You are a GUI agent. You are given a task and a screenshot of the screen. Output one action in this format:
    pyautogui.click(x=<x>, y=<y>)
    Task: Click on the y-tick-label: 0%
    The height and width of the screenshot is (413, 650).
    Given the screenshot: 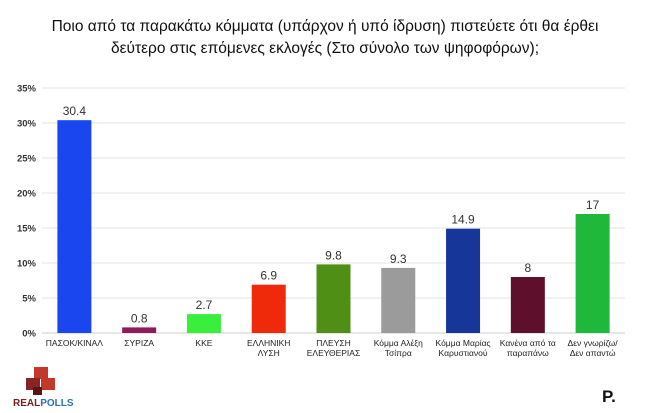 What is the action you would take?
    pyautogui.click(x=29, y=334)
    